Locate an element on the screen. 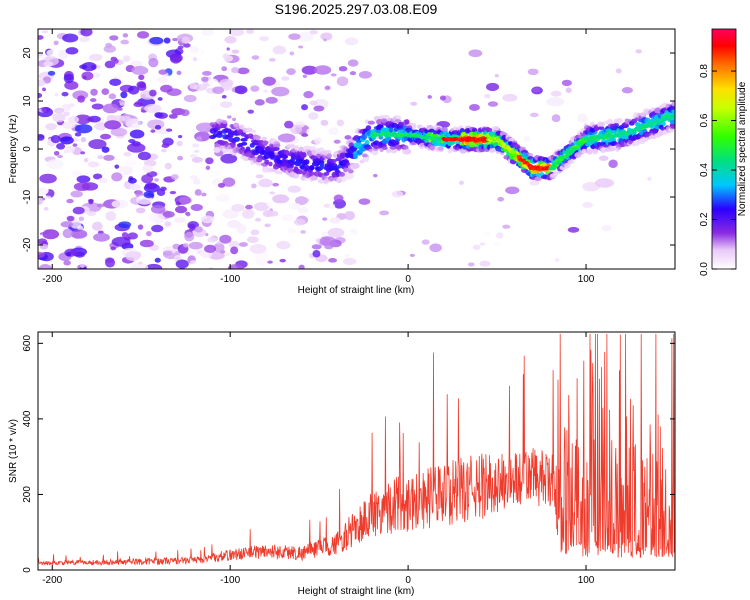 Image resolution: width=750 pixels, height=600 pixels. colorbar-frame is located at coordinates (724, 149).